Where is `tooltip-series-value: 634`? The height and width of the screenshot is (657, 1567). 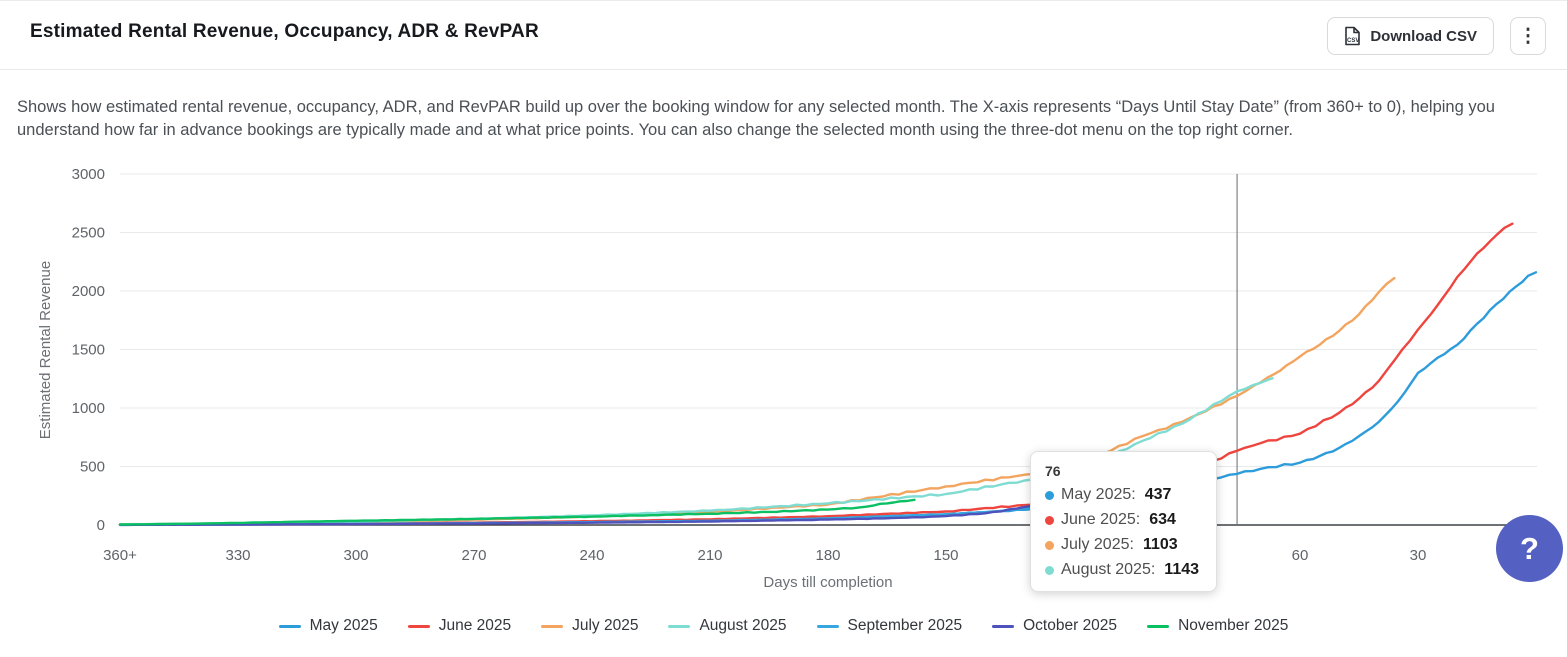
tooltip-series-value: 634 is located at coordinates (1162, 519).